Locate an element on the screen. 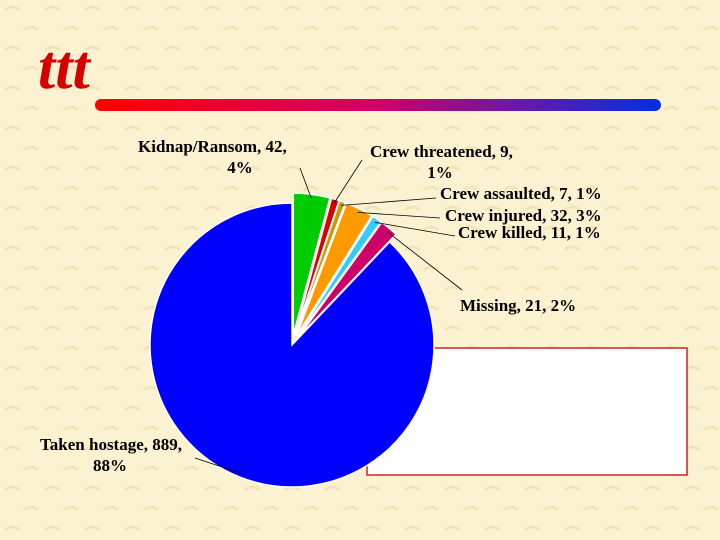 The height and width of the screenshot is (540, 720). label-line: 4% is located at coordinates (240, 167).